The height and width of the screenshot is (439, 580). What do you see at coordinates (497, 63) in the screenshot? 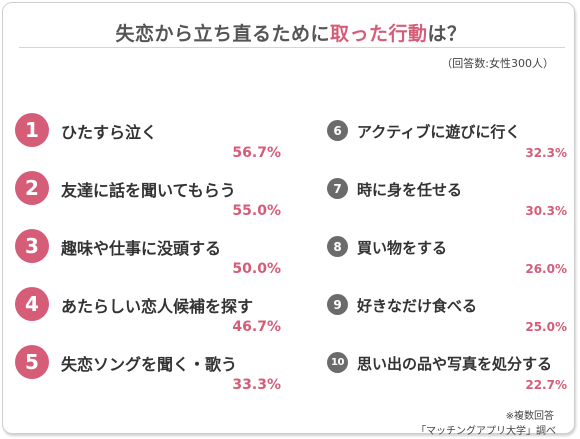
I see `respondents-note: （回答数:女性300人）` at bounding box center [497, 63].